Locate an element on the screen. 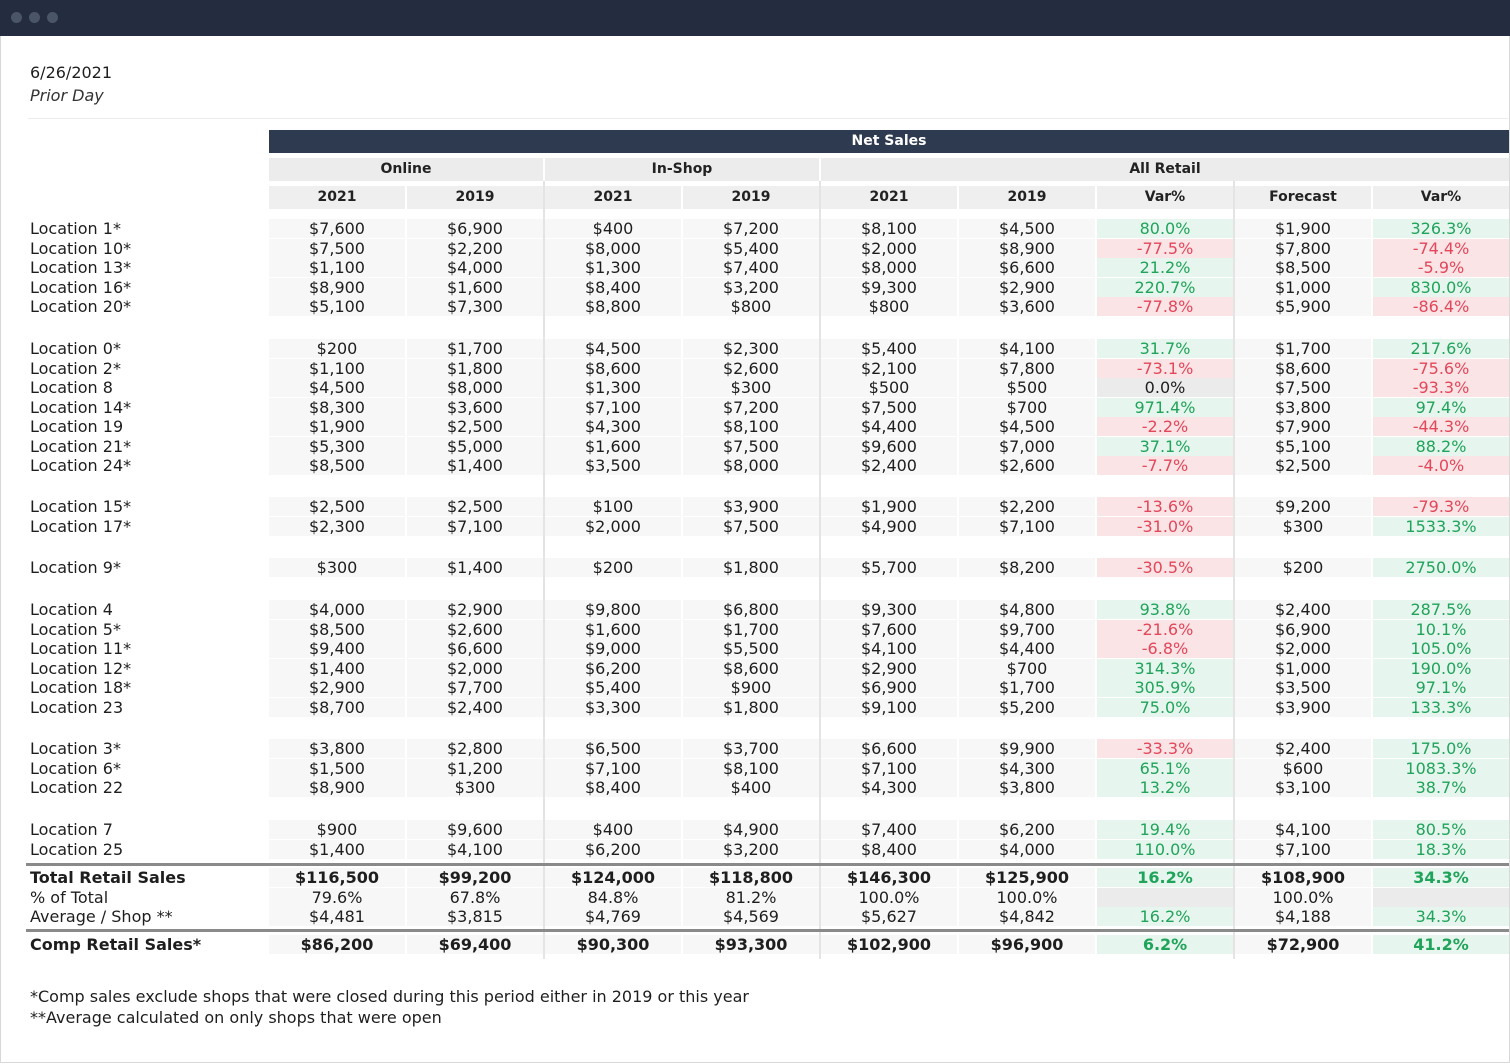 This screenshot has width=1510, height=1064. value-cell: $86,200 is located at coordinates (337, 944).